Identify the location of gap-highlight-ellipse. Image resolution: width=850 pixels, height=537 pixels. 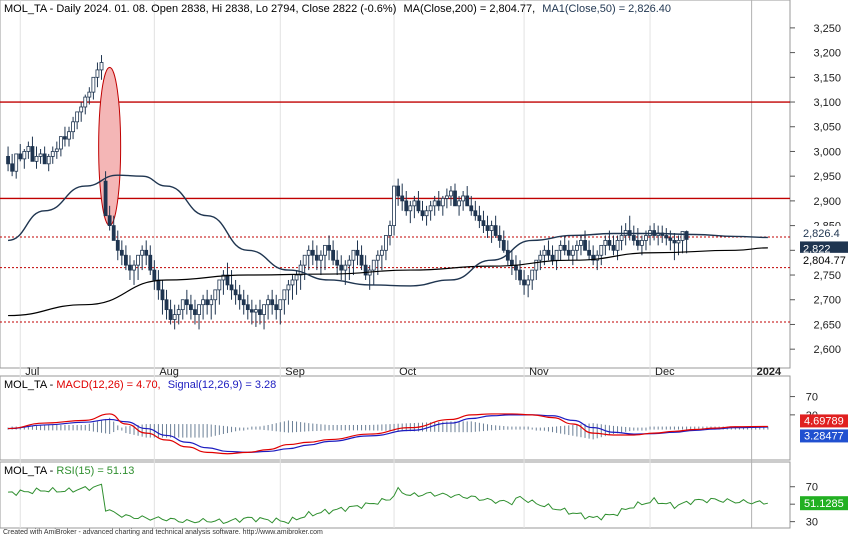
(110, 146).